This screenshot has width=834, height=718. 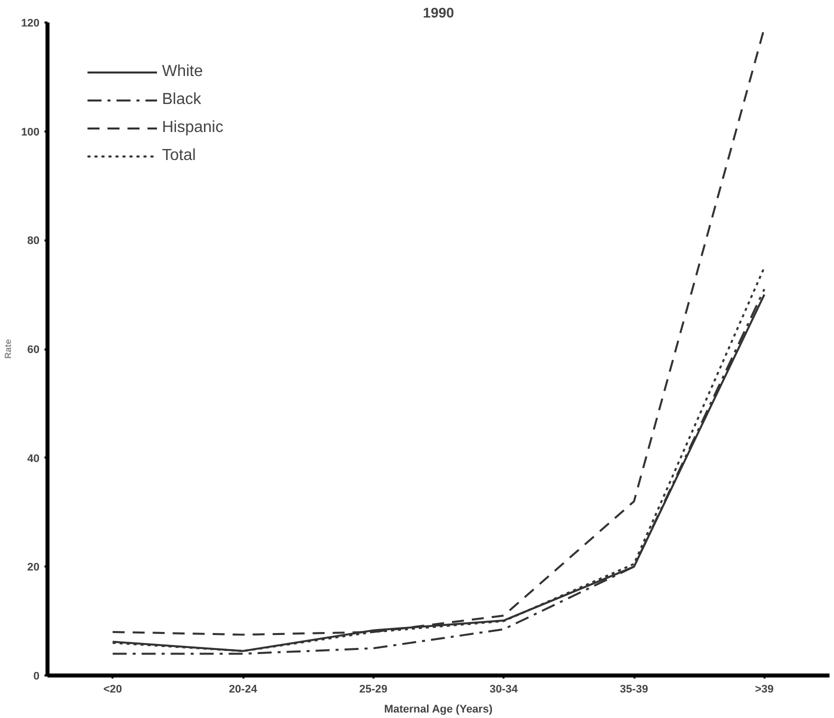 What do you see at coordinates (764, 690) in the screenshot?
I see `x-tick-label: >39` at bounding box center [764, 690].